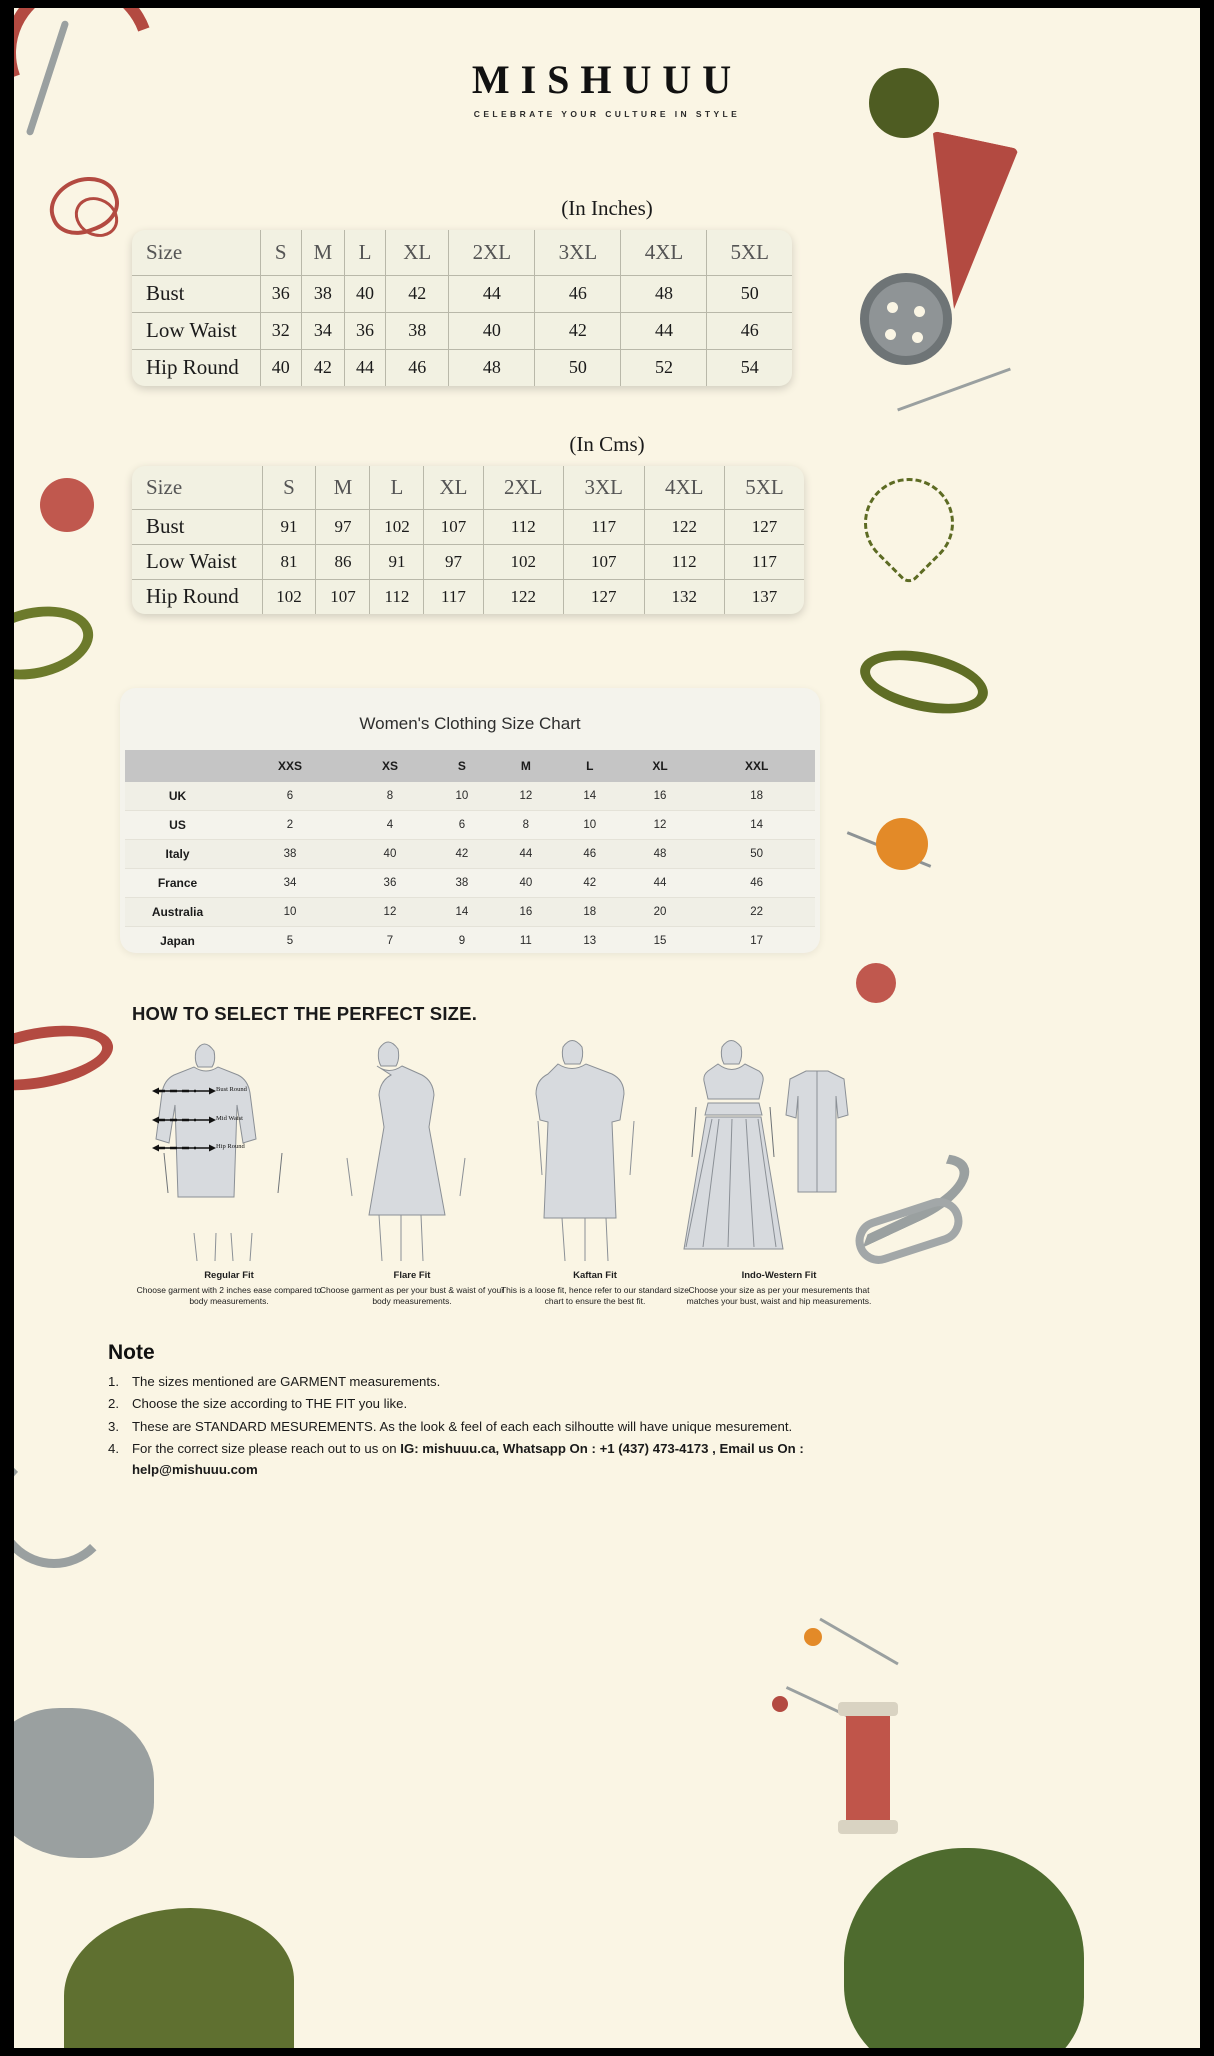 This screenshot has height=2056, width=1214. What do you see at coordinates (390, 941) in the screenshot?
I see `wc-table-cell: 7` at bounding box center [390, 941].